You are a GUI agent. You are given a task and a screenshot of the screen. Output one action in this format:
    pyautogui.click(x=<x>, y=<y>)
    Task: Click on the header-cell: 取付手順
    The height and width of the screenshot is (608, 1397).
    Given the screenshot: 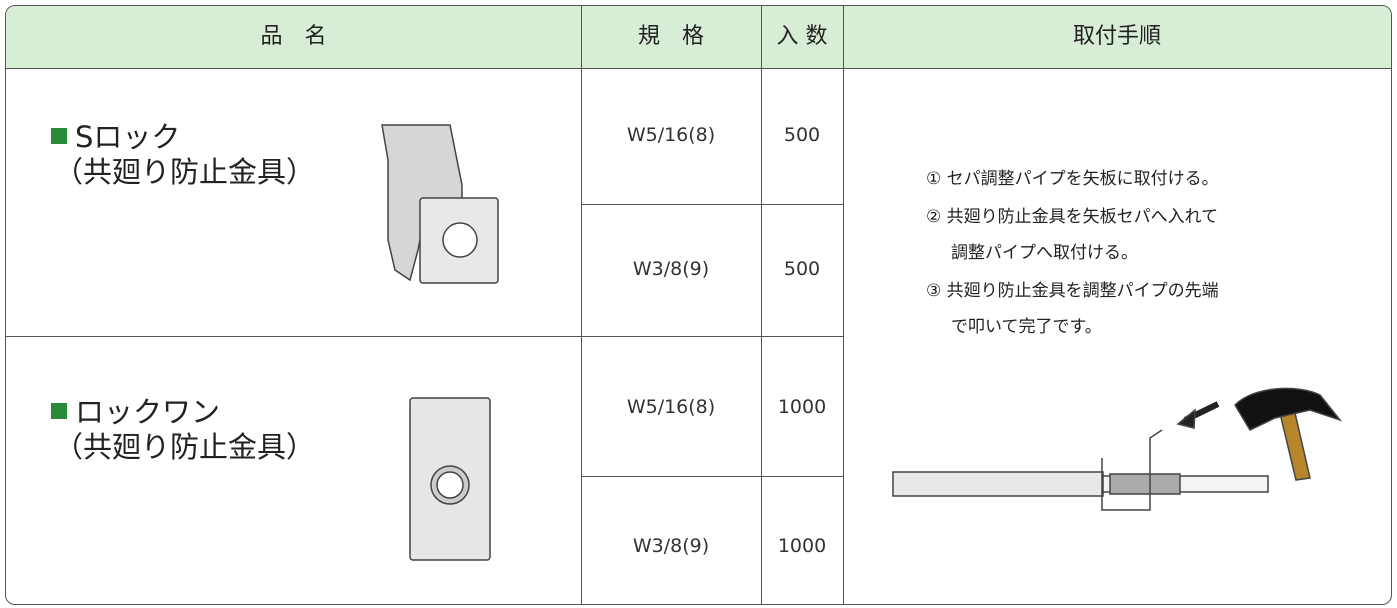 What is the action you would take?
    pyautogui.click(x=1116, y=36)
    